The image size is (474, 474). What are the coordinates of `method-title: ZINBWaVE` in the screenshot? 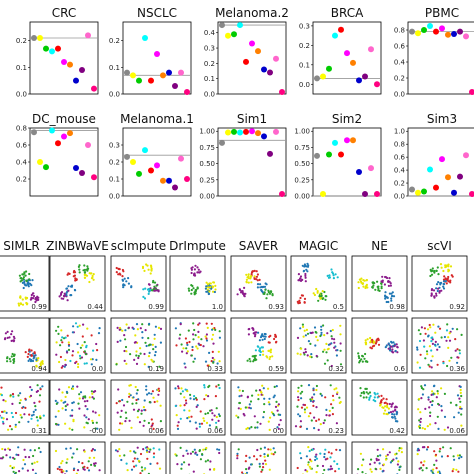 It's located at (77, 246).